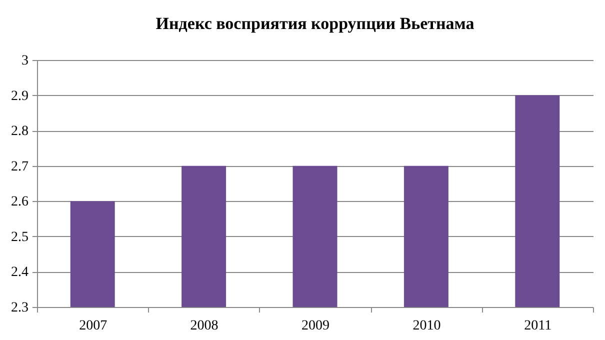  What do you see at coordinates (19, 132) in the screenshot?
I see `y-tick-label: 2.8` at bounding box center [19, 132].